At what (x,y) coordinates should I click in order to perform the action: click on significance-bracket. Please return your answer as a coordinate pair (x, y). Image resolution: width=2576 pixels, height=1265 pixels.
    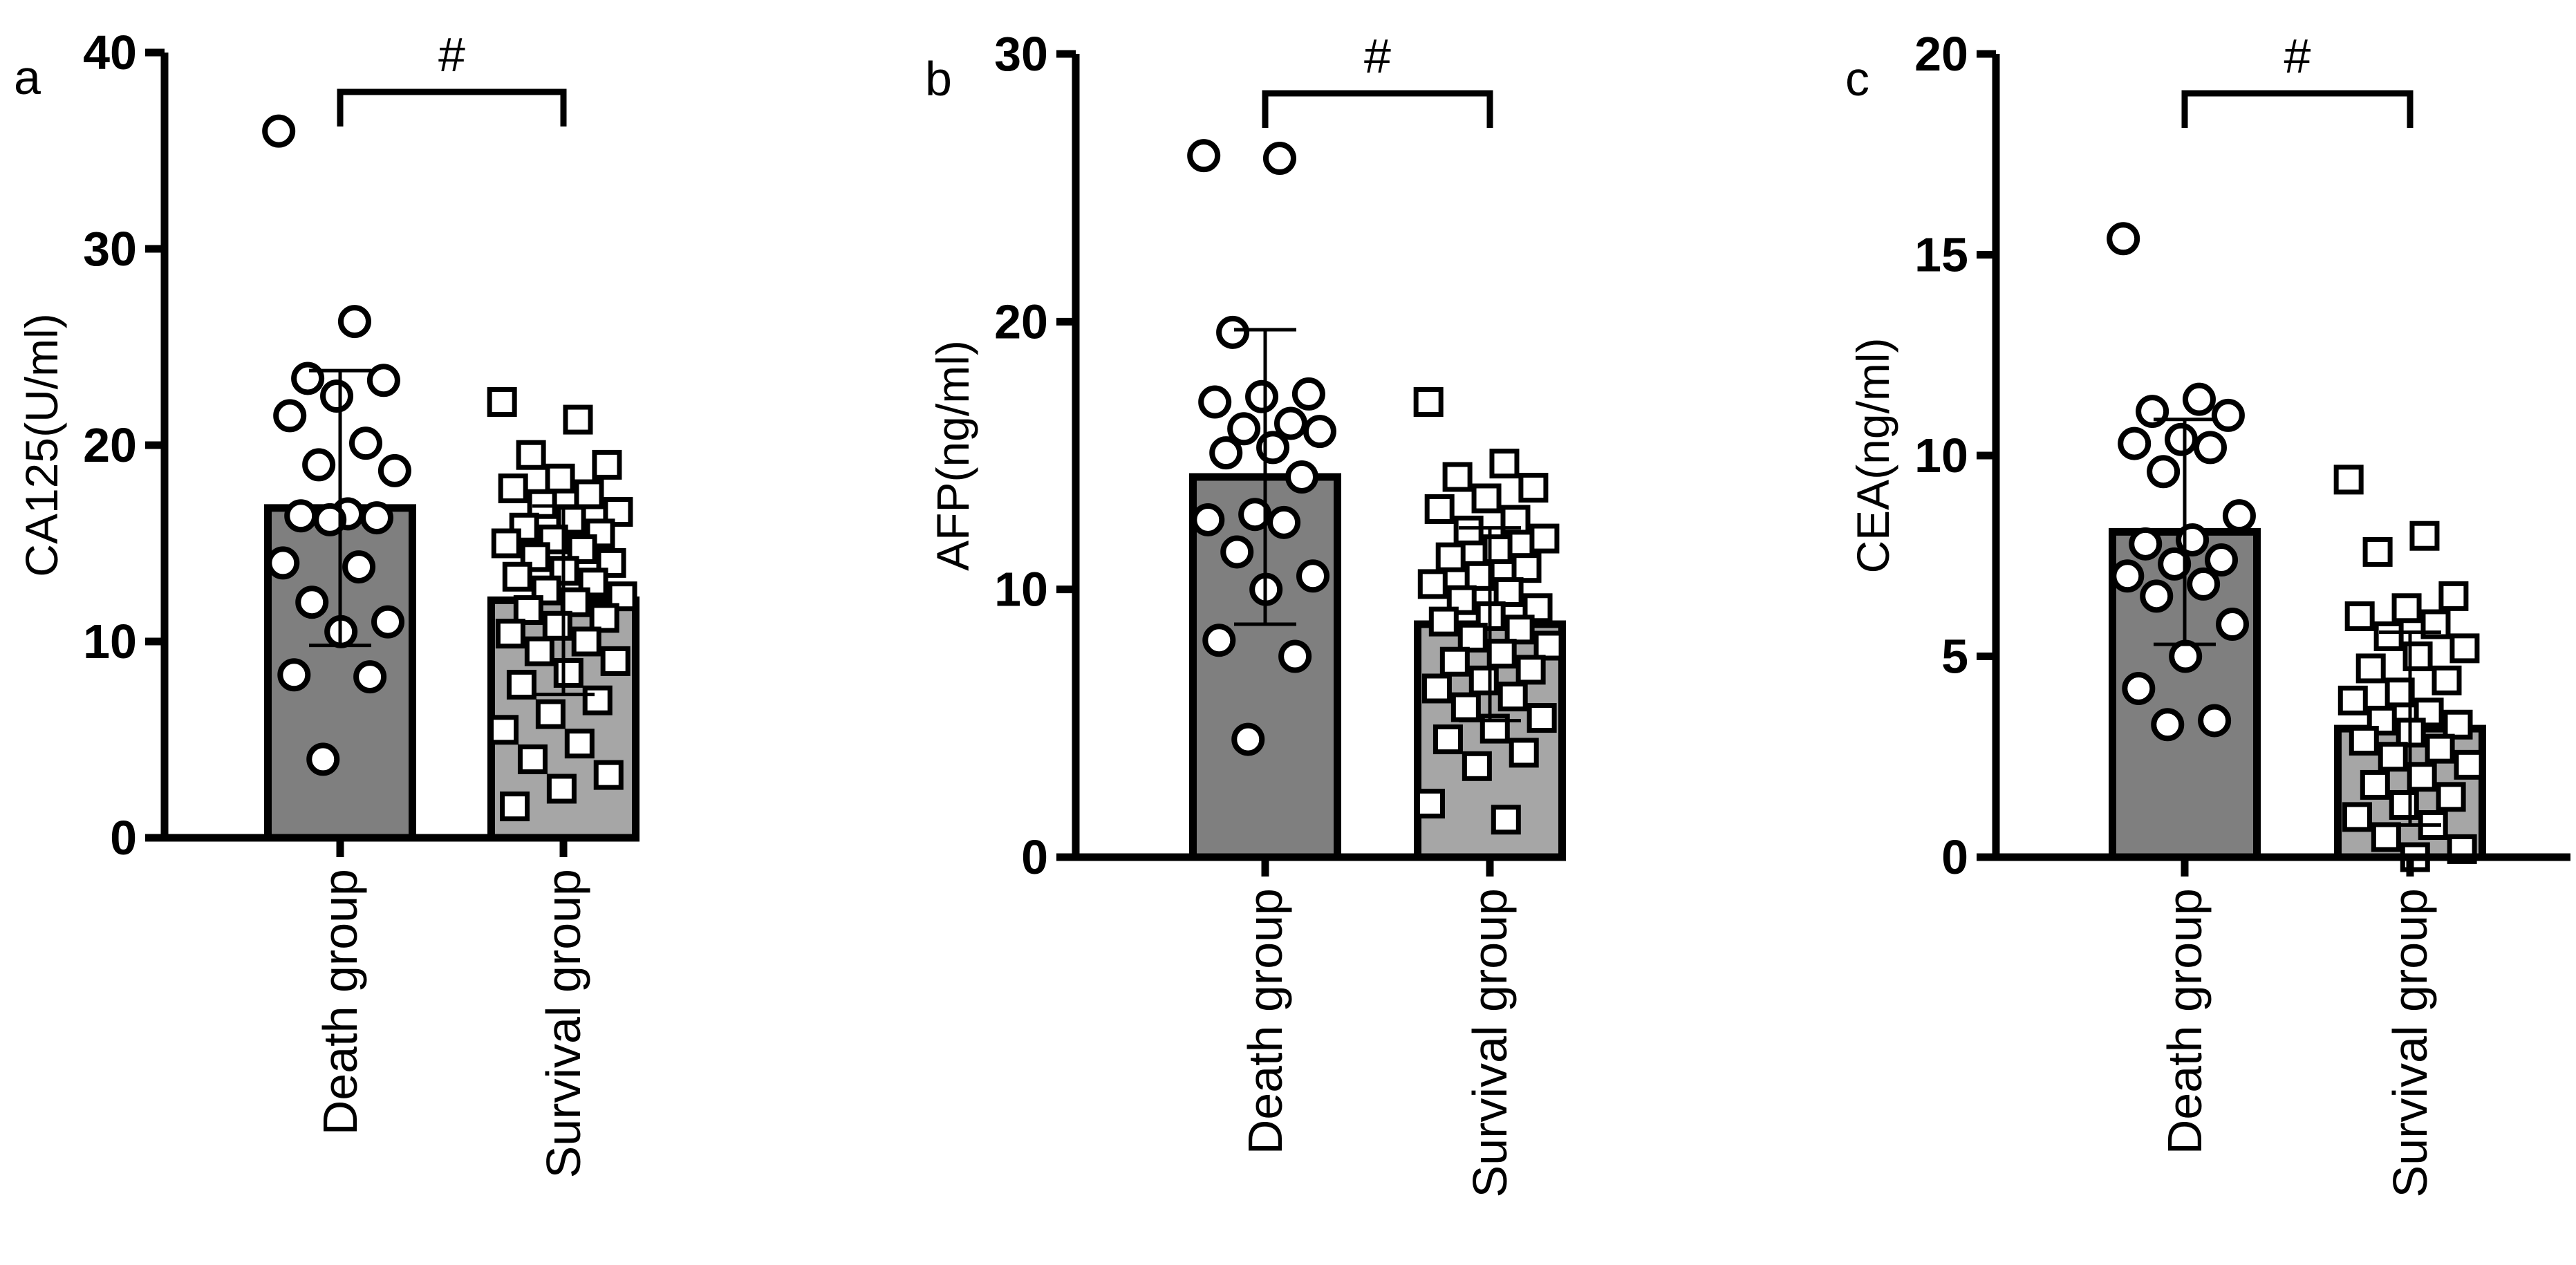
    Looking at the image, I should click on (2297, 109).